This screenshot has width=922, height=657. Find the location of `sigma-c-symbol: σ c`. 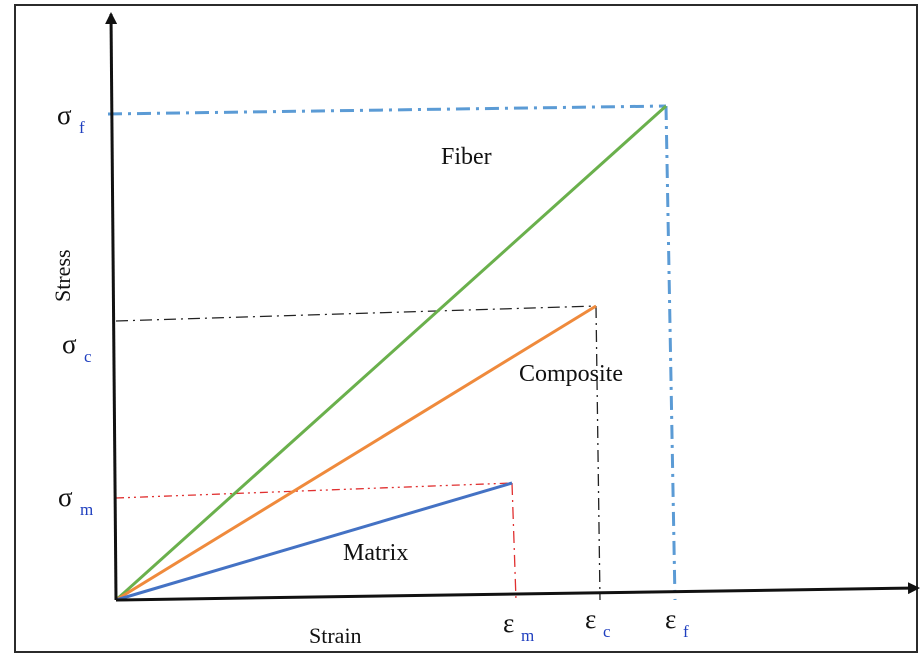

sigma-c-symbol: σ c is located at coordinates (77, 347).